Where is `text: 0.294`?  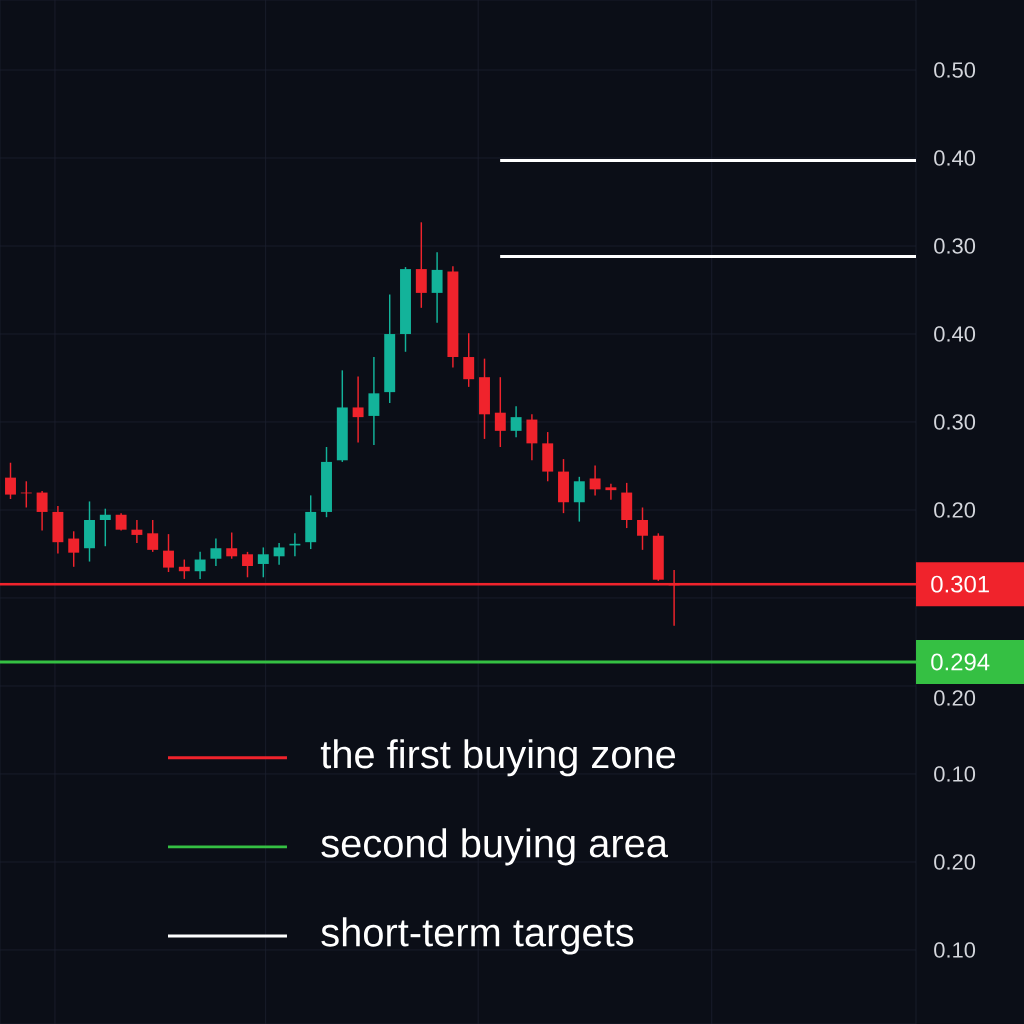
text: 0.294 is located at coordinates (960, 662).